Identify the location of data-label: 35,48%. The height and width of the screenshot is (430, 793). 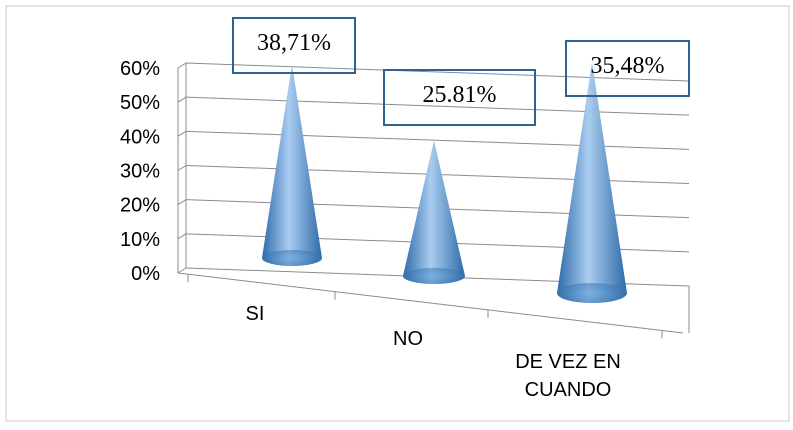
(627, 68).